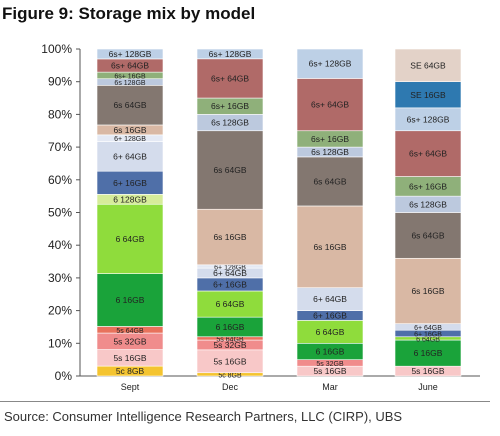 The width and height of the screenshot is (500, 436). I want to click on y-tick-label: 30%, so click(60, 278).